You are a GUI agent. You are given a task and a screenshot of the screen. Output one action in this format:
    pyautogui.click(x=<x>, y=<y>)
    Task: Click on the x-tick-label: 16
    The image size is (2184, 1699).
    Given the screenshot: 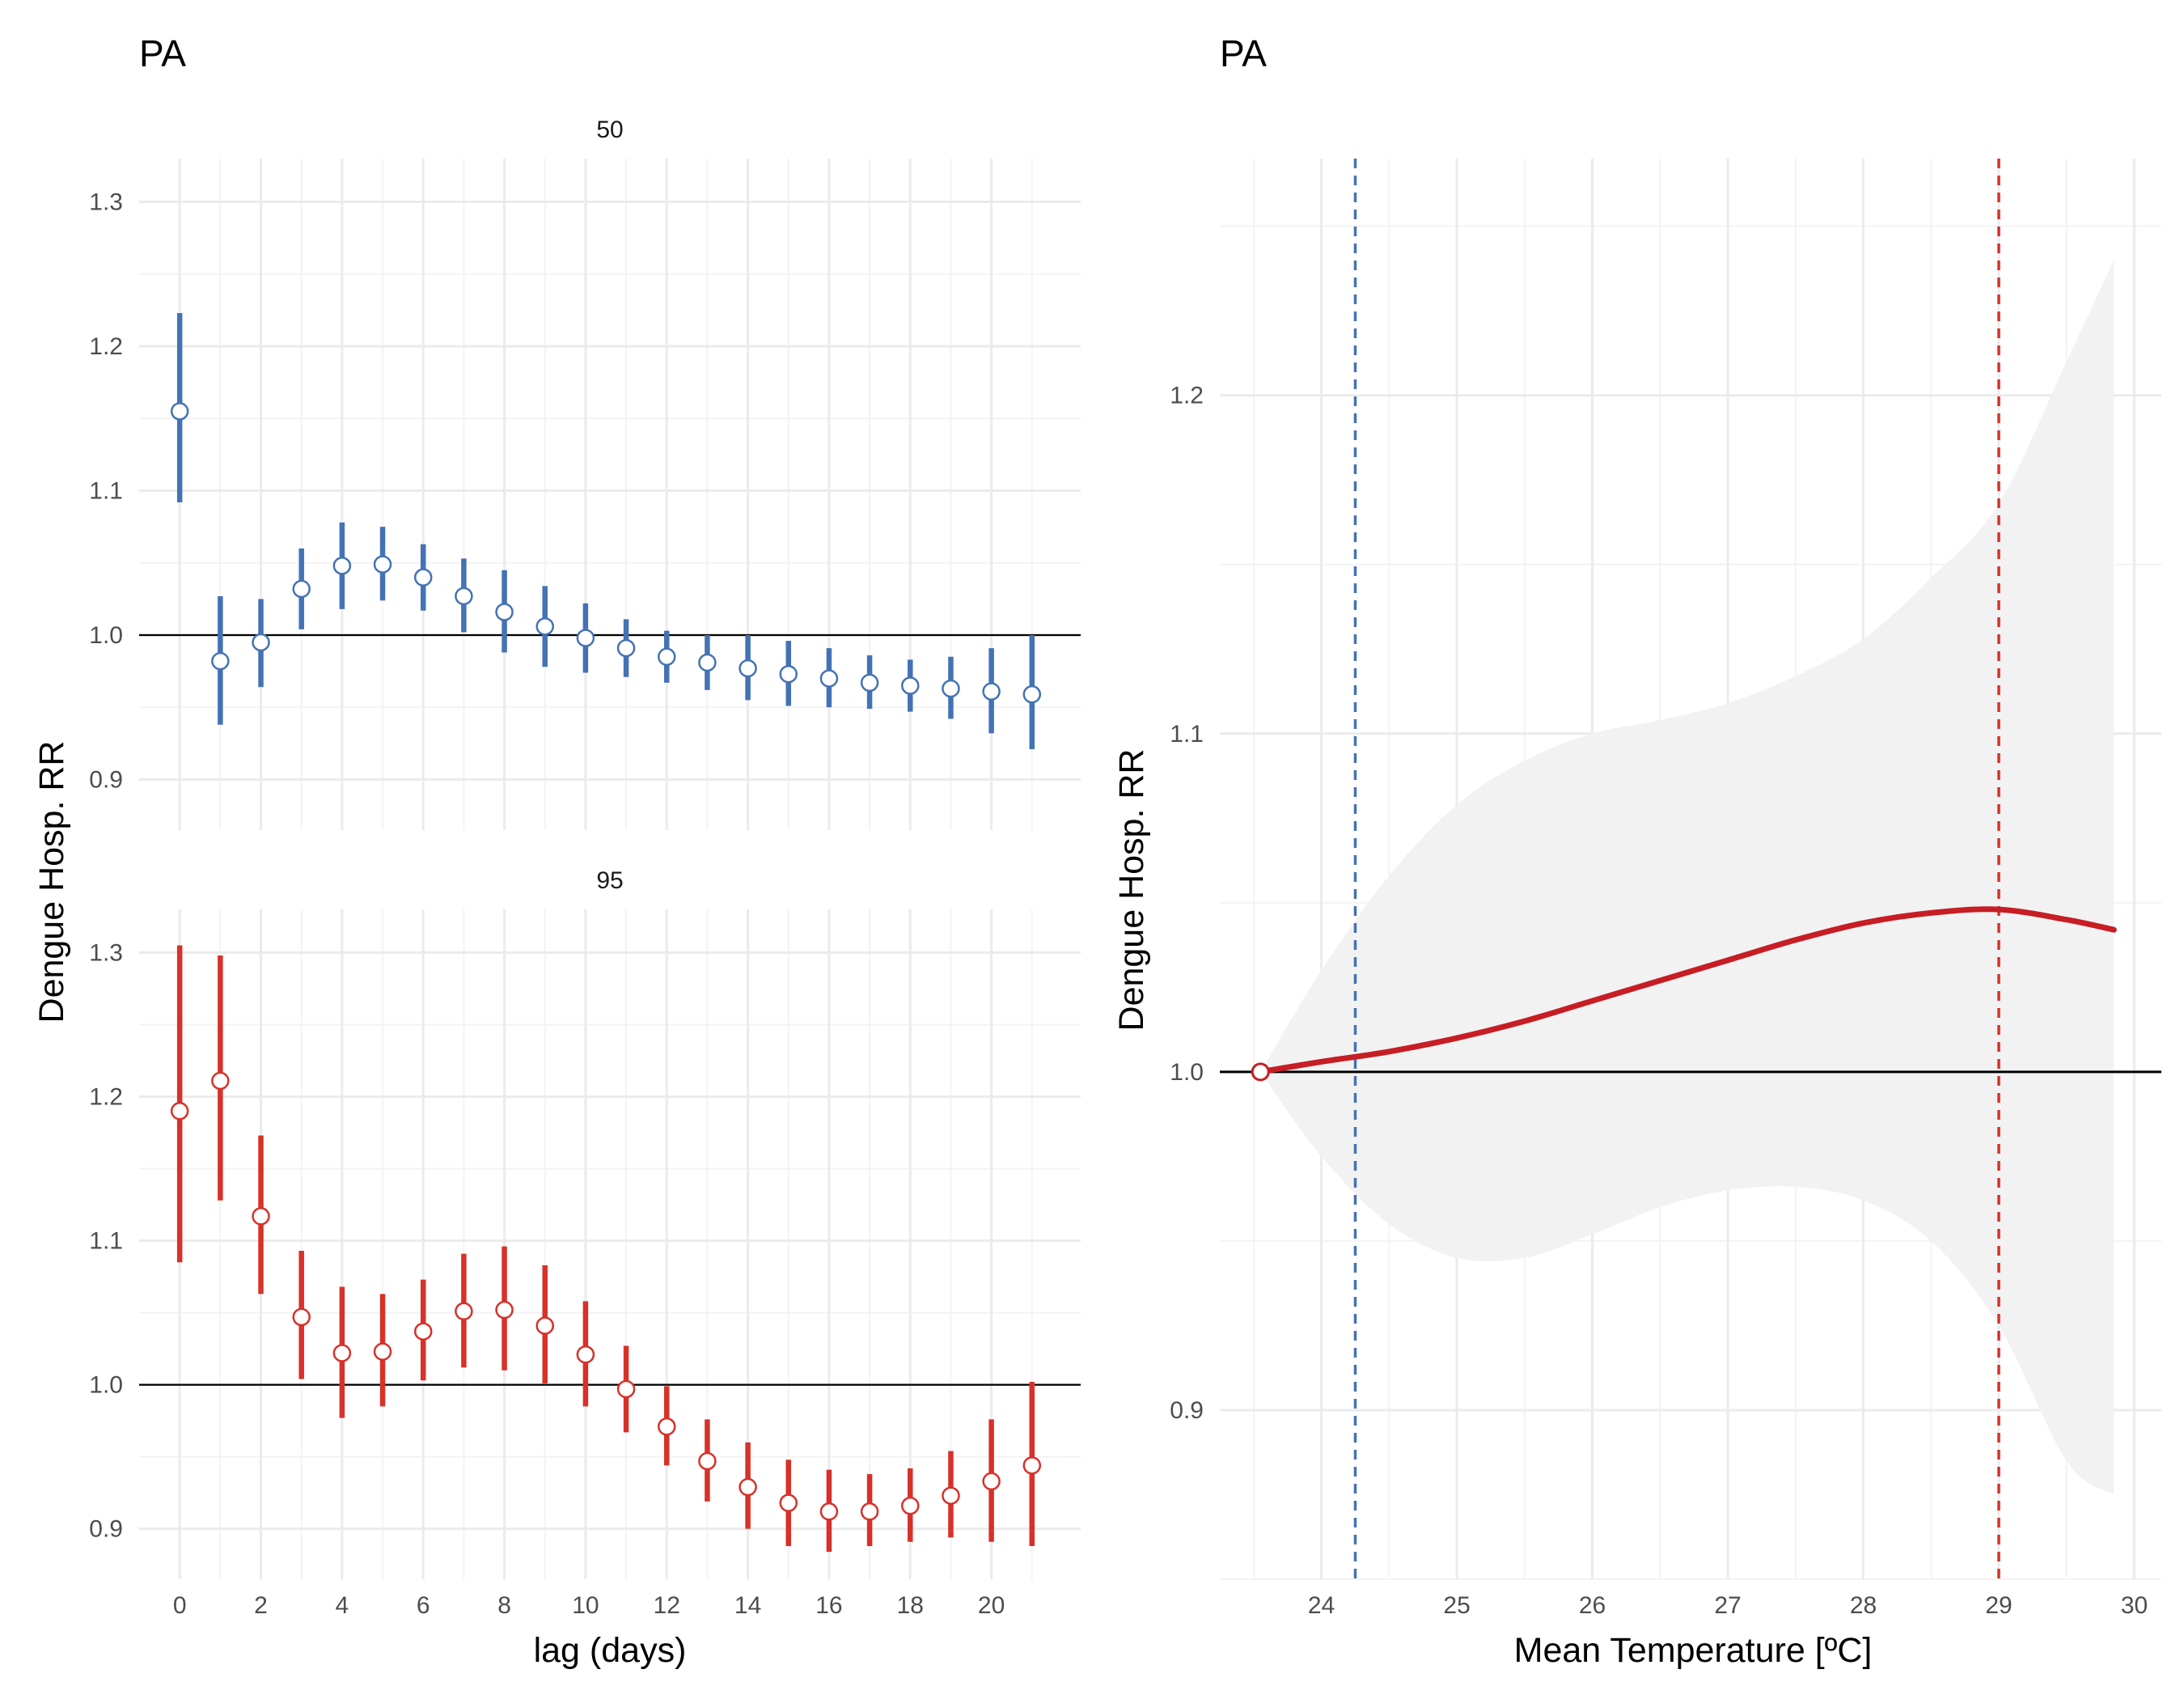 What is the action you would take?
    pyautogui.click(x=828, y=1605)
    